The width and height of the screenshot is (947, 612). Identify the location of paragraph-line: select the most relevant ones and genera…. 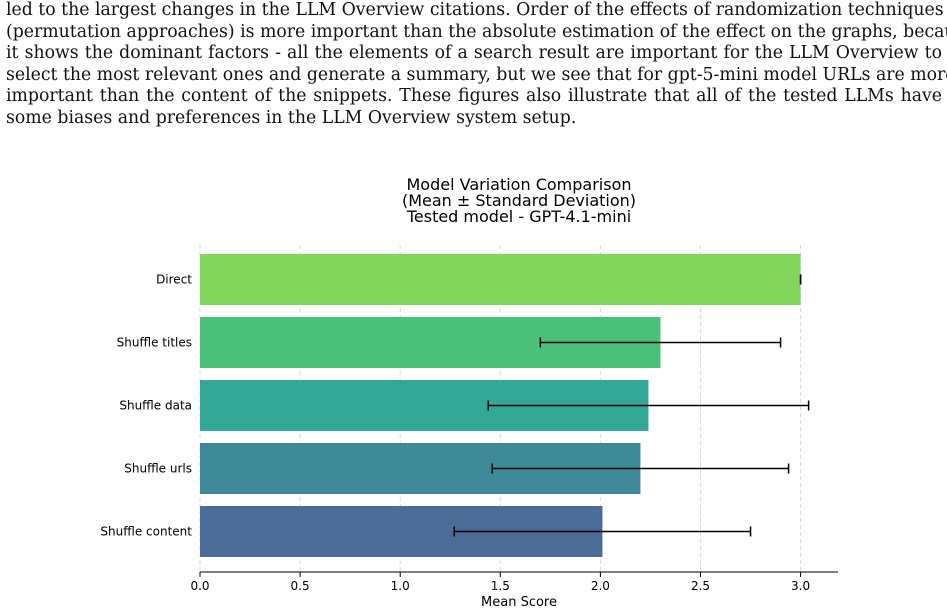
(476, 74).